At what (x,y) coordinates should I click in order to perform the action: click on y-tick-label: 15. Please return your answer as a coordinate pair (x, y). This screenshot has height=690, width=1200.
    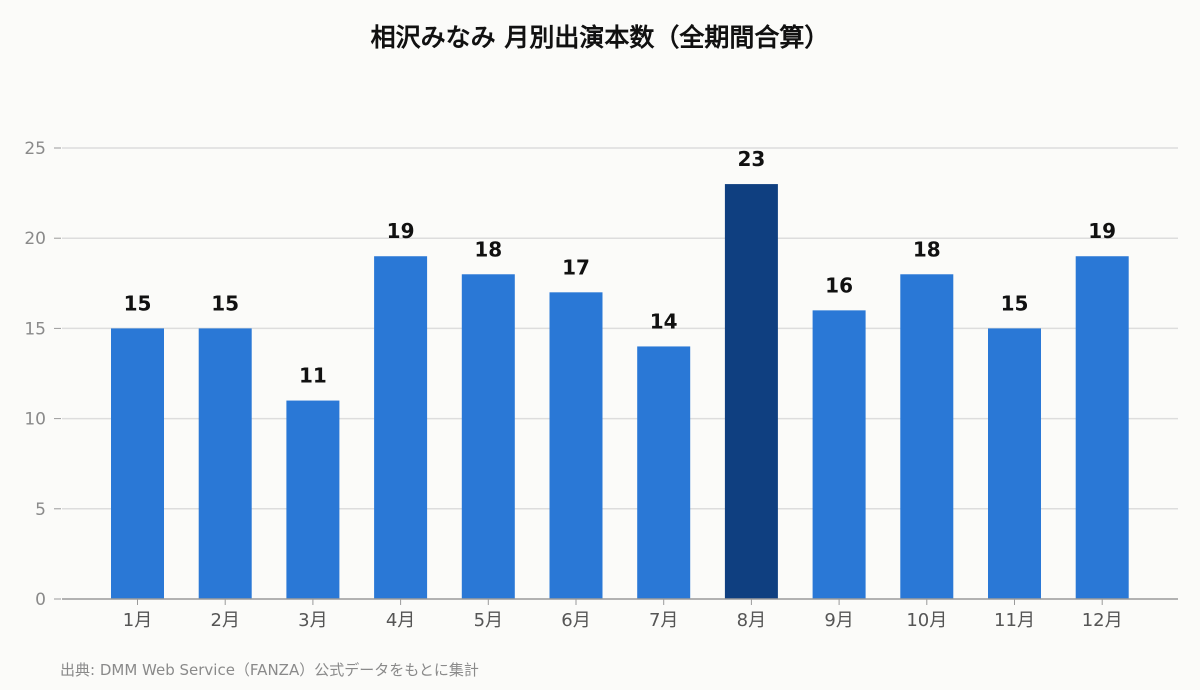
    Looking at the image, I should click on (35, 329).